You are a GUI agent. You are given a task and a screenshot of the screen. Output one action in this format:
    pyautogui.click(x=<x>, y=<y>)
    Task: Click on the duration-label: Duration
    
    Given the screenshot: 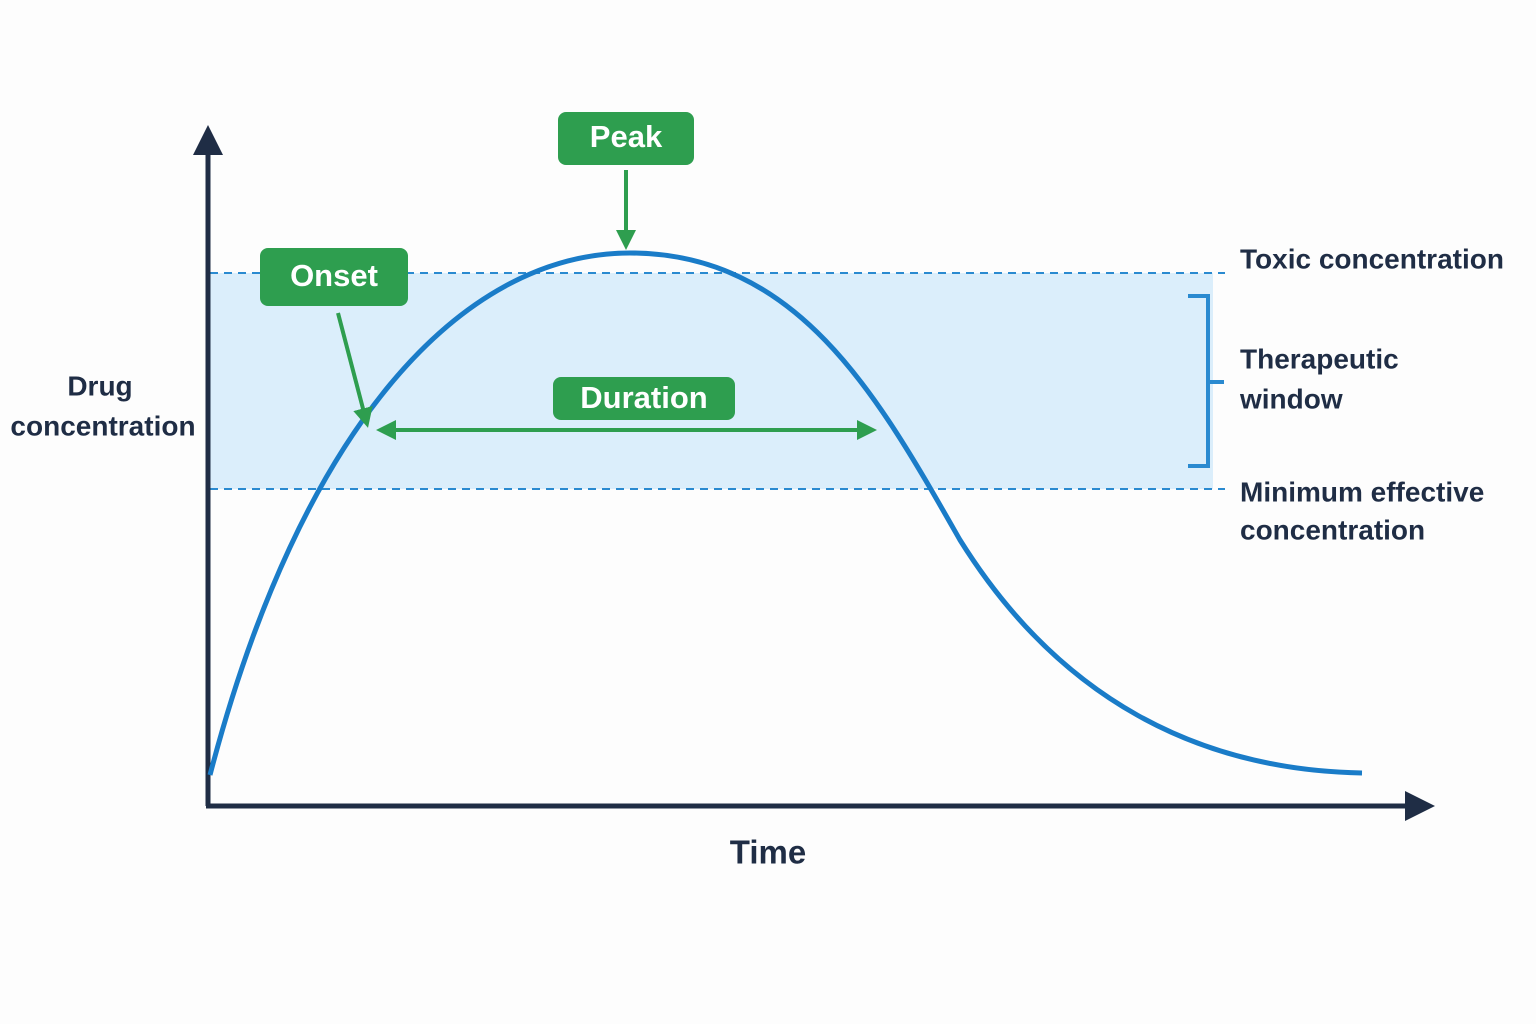 What is the action you would take?
    pyautogui.click(x=643, y=397)
    